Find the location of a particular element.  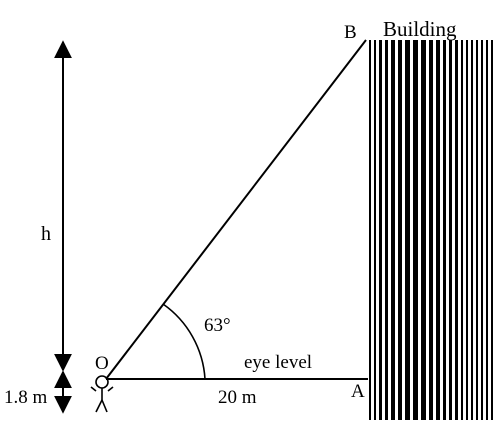

building-label: Building is located at coordinates (420, 29).